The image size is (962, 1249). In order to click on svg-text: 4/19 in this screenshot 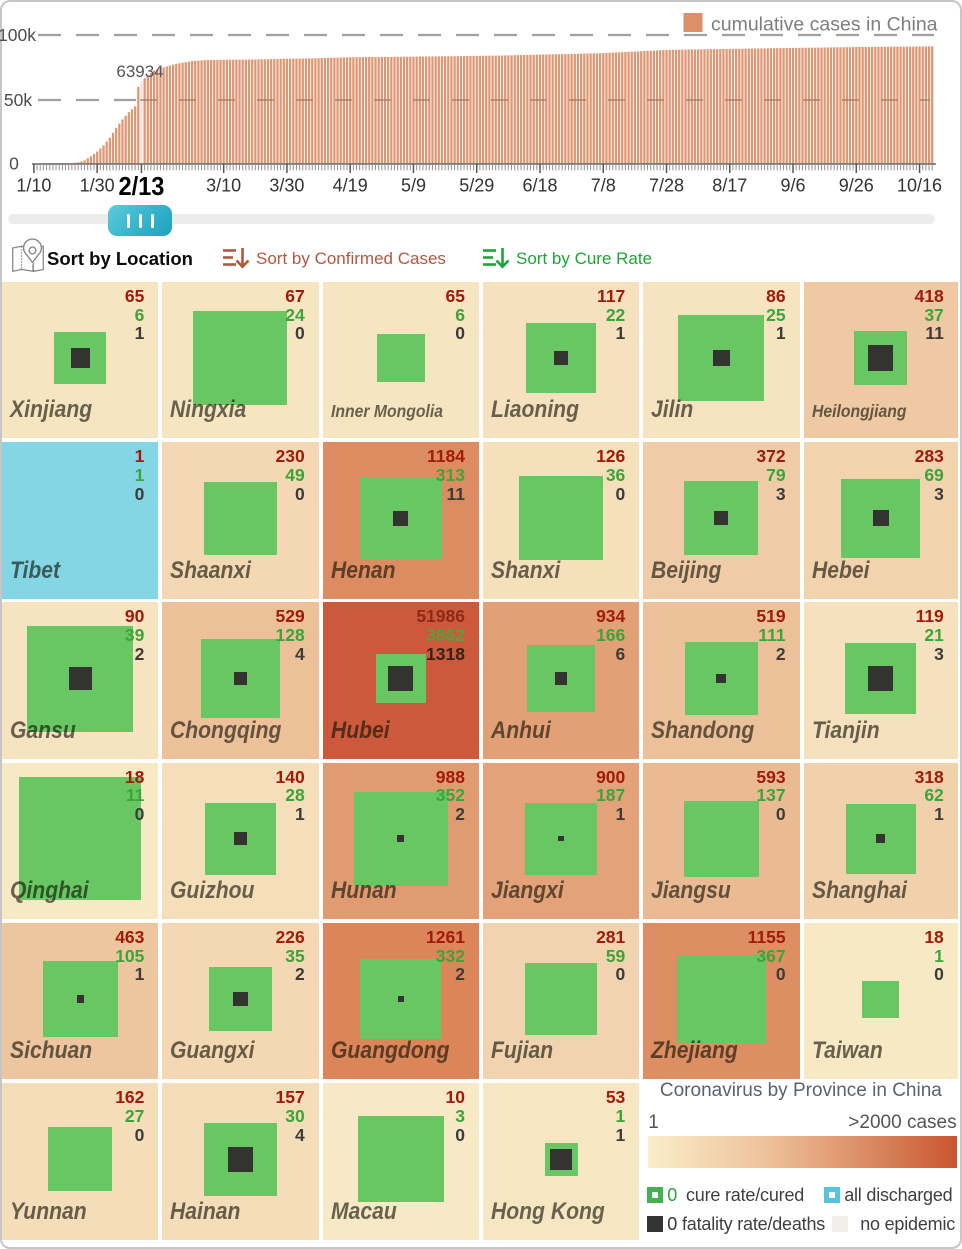, I will do `click(350, 186)`.